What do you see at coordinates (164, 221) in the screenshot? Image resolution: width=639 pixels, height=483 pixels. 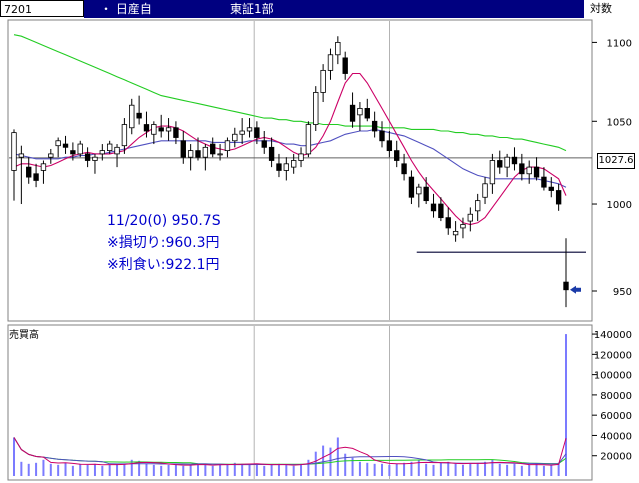 I see `annotation-line-price: 11/20(0) 950.7S` at bounding box center [164, 221].